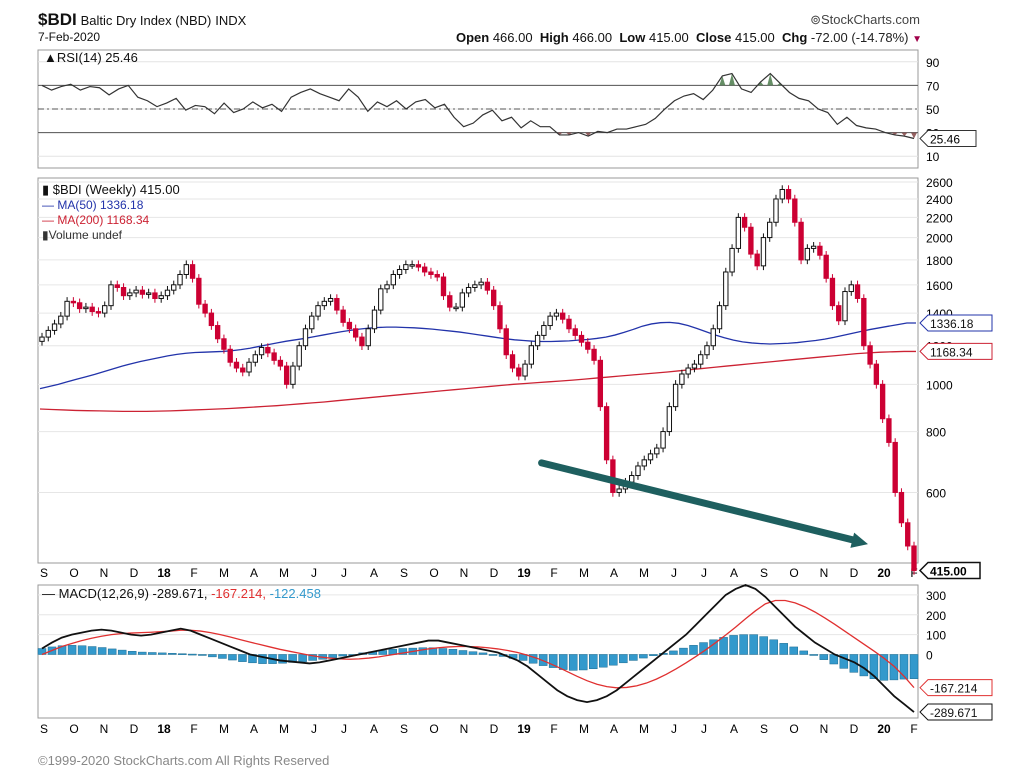  I want to click on macd-signal-last-value-label: -167.214, so click(954, 689).